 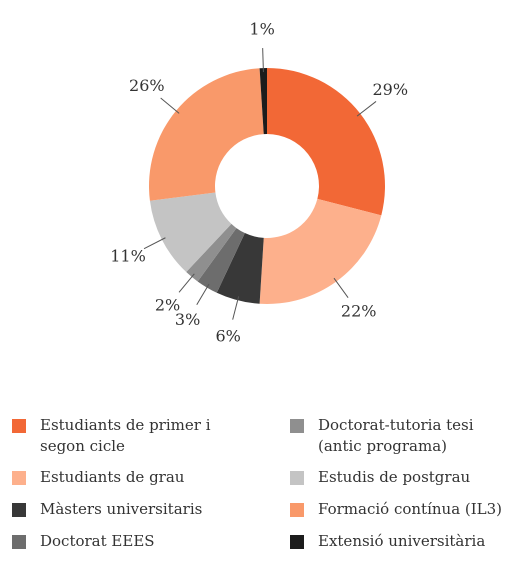 I want to click on data-label: 26%, so click(x=147, y=85).